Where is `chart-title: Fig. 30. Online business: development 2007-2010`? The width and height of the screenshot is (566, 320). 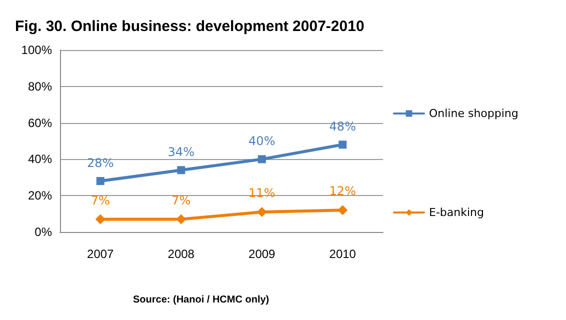 chart-title: Fig. 30. Online business: development 2007-2010 is located at coordinates (189, 26).